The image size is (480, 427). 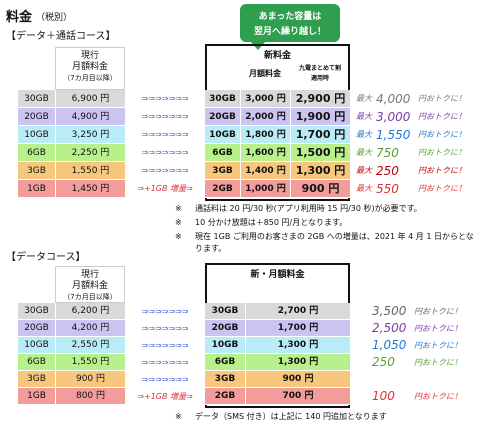 What do you see at coordinates (320, 189) in the screenshot?
I see `discount-price: 900 円` at bounding box center [320, 189].